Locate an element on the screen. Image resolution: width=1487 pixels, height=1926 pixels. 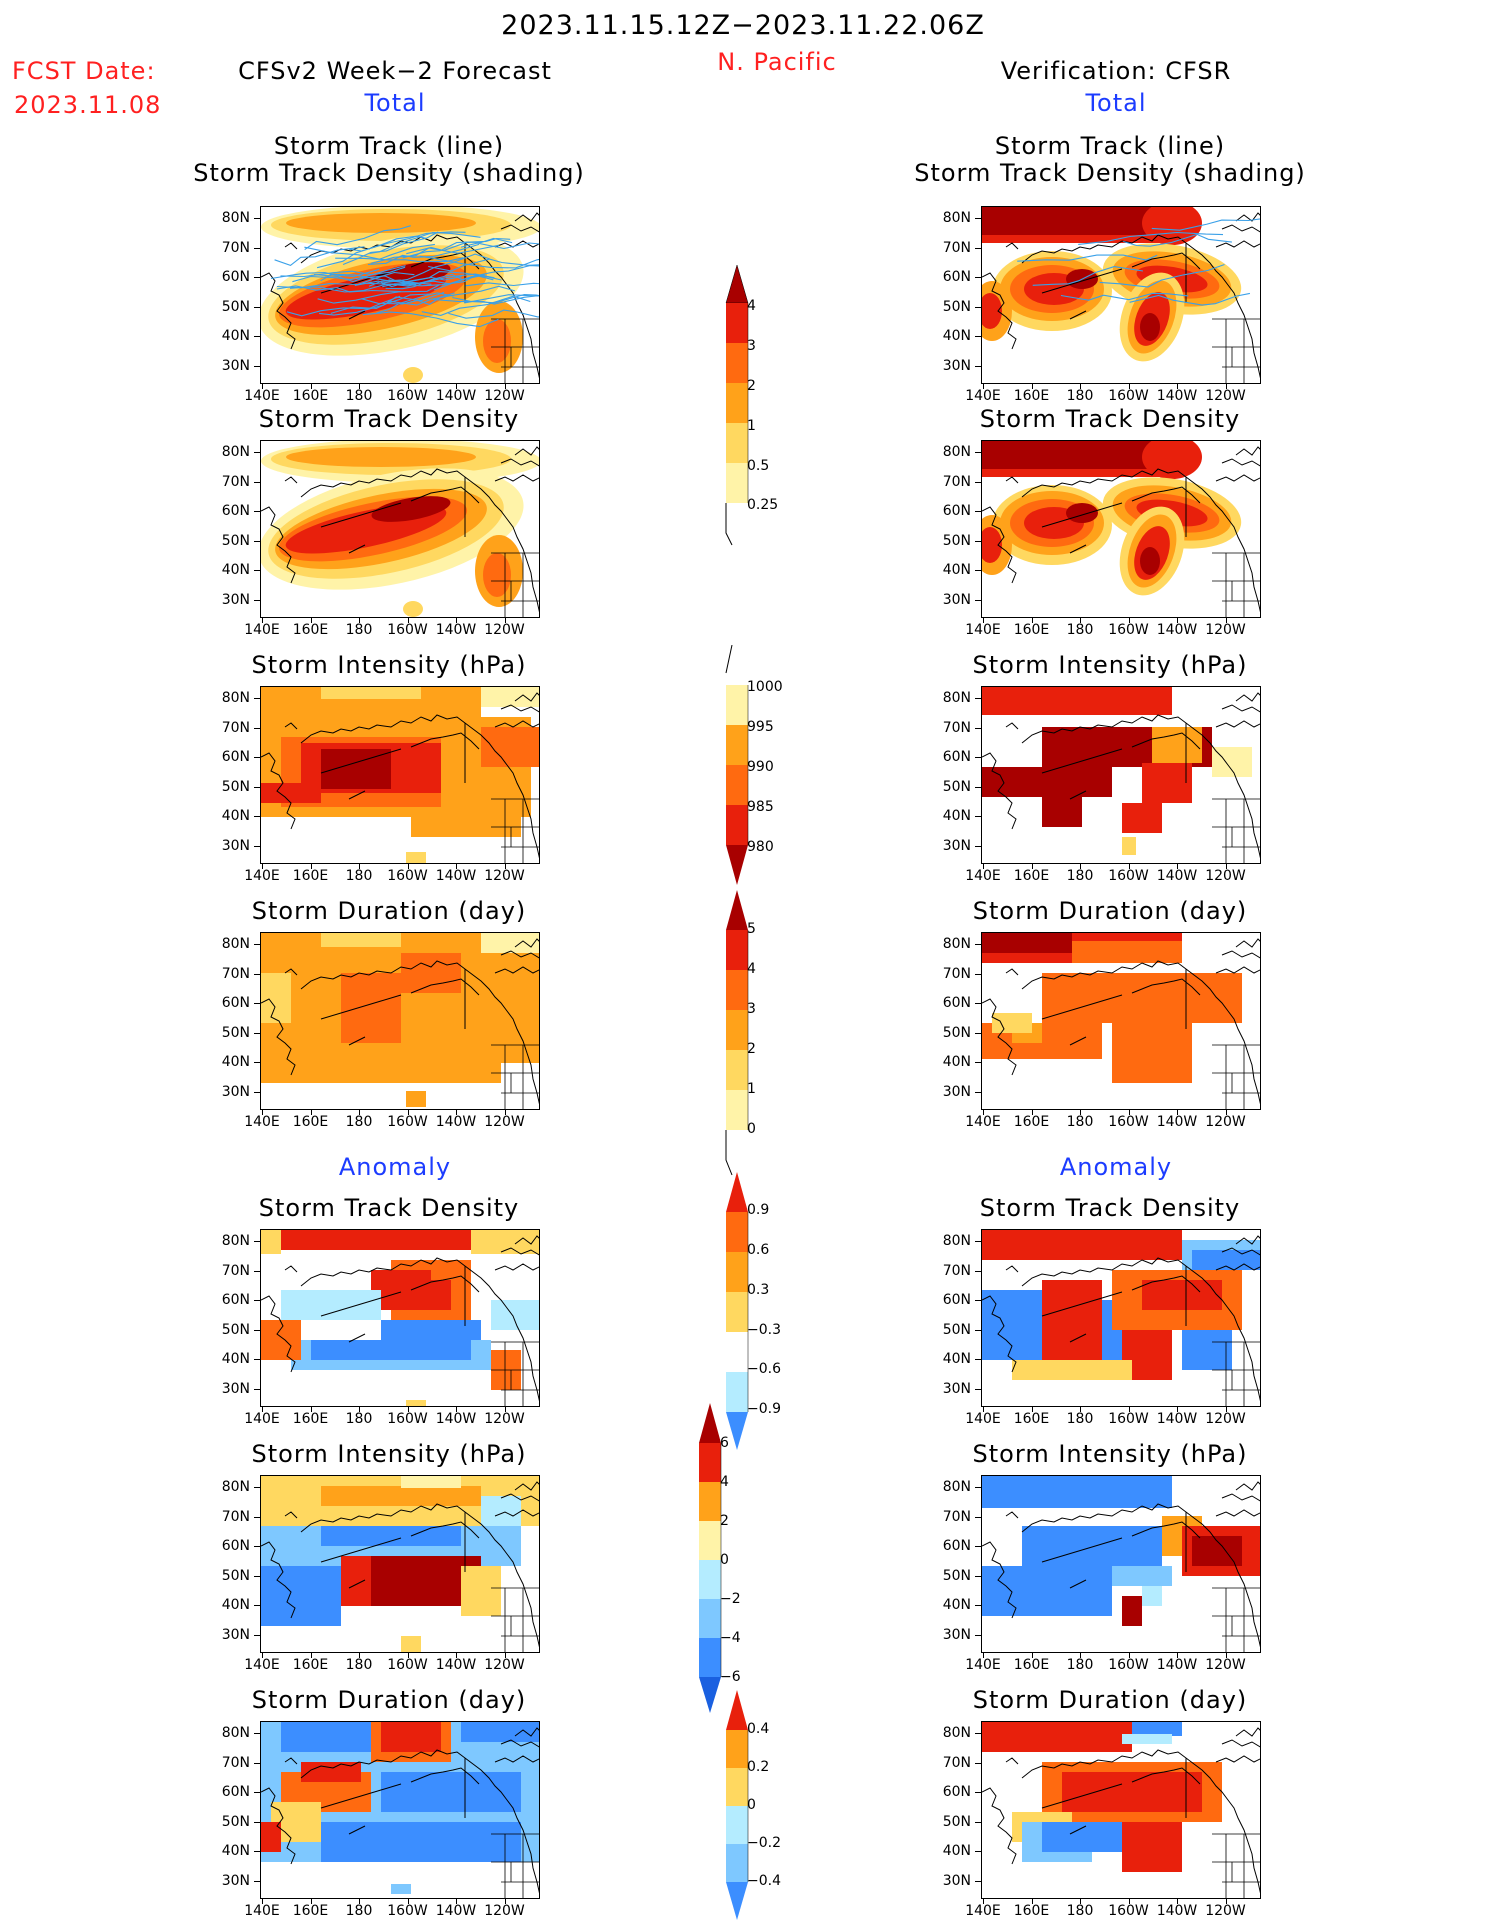
right-p7-lat-tick is located at coordinates (978, 1822).